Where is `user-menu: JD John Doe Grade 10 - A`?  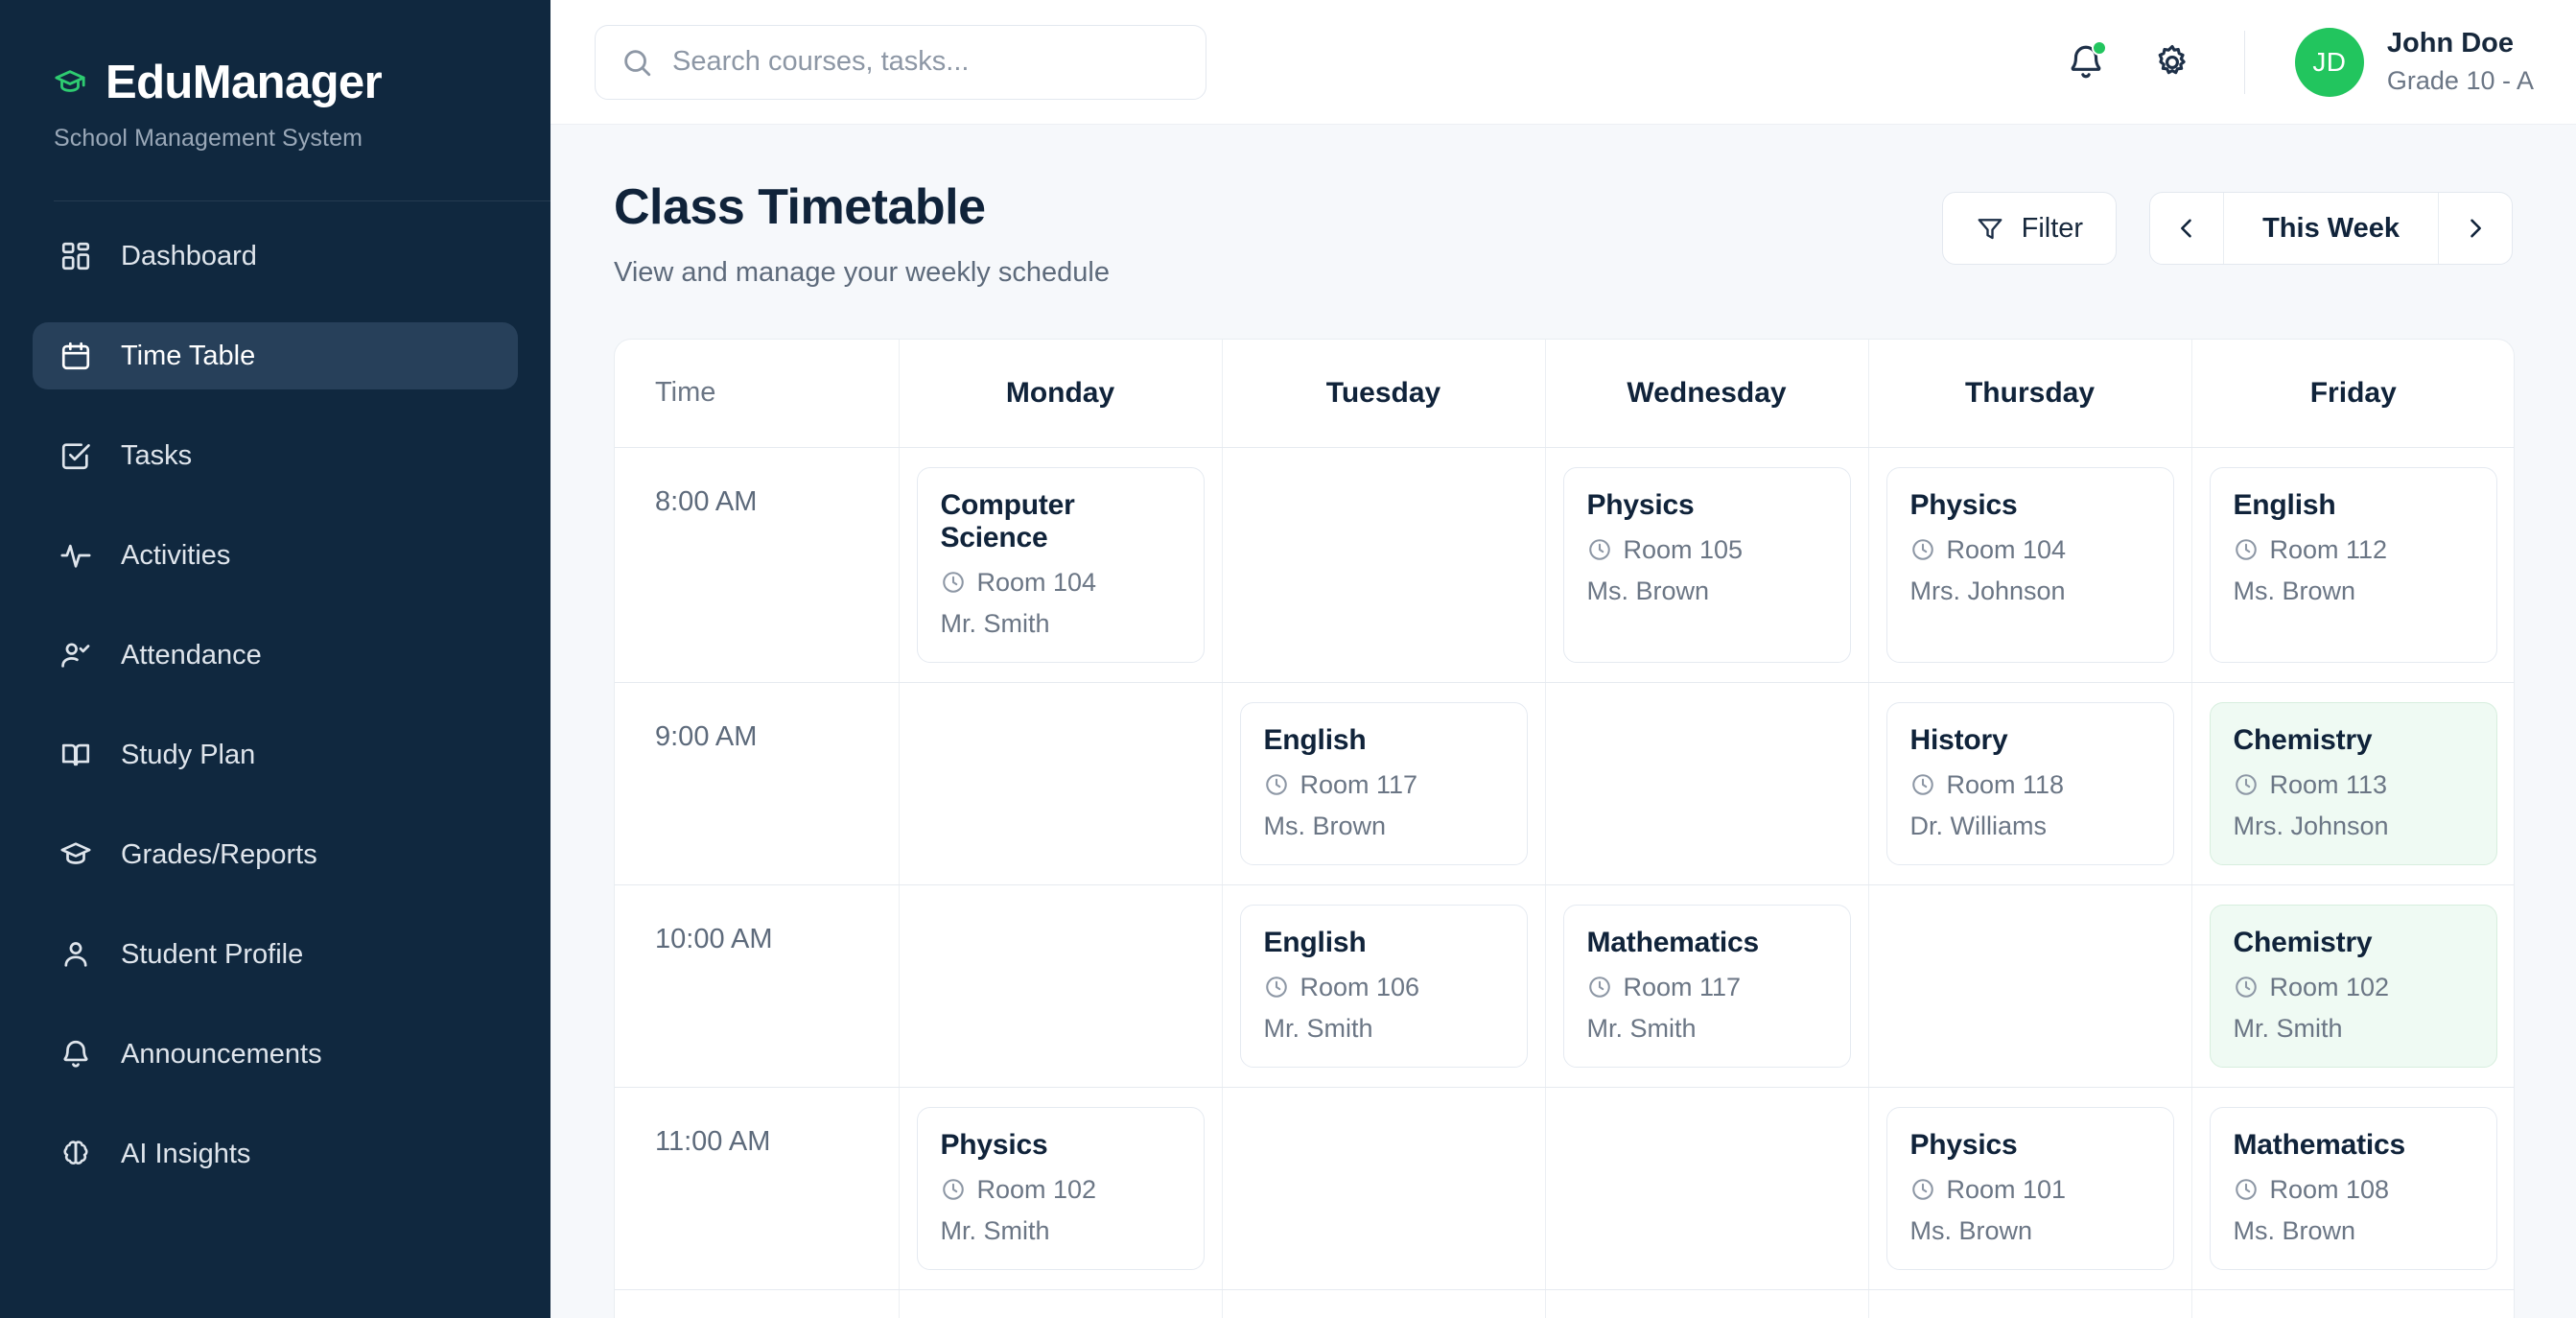
user-menu: JD John Doe Grade 10 - A is located at coordinates (2414, 62).